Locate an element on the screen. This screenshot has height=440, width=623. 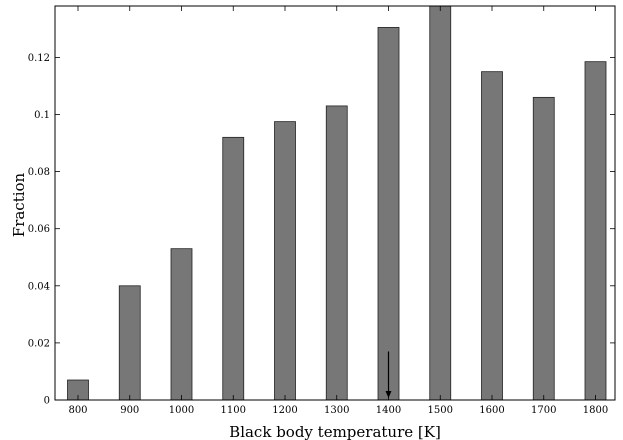
y-tick-label: 0 is located at coordinates (47, 401).